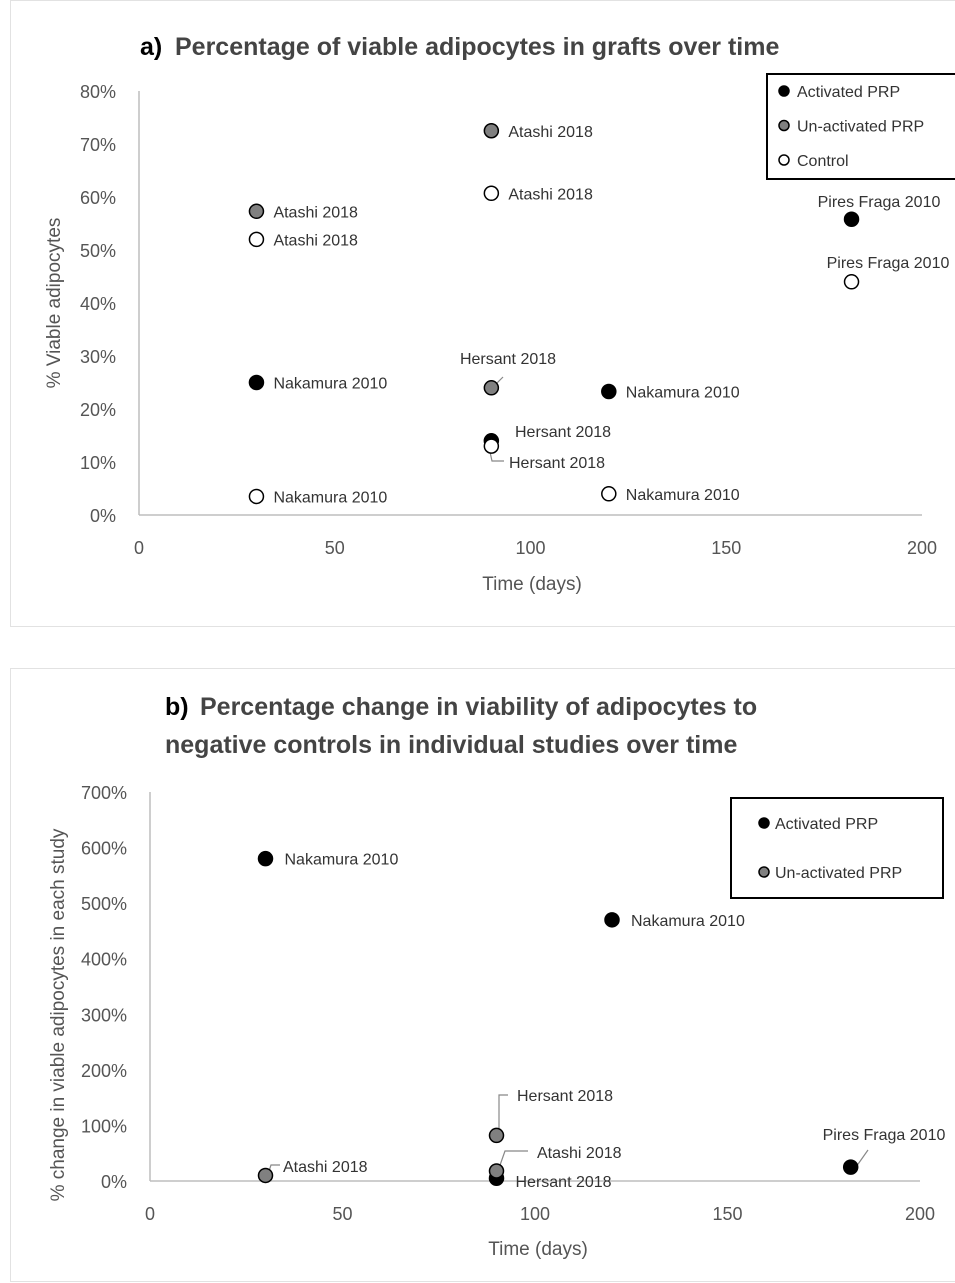  I want to click on chart-a-y-tick-label: 60%, so click(98, 198).